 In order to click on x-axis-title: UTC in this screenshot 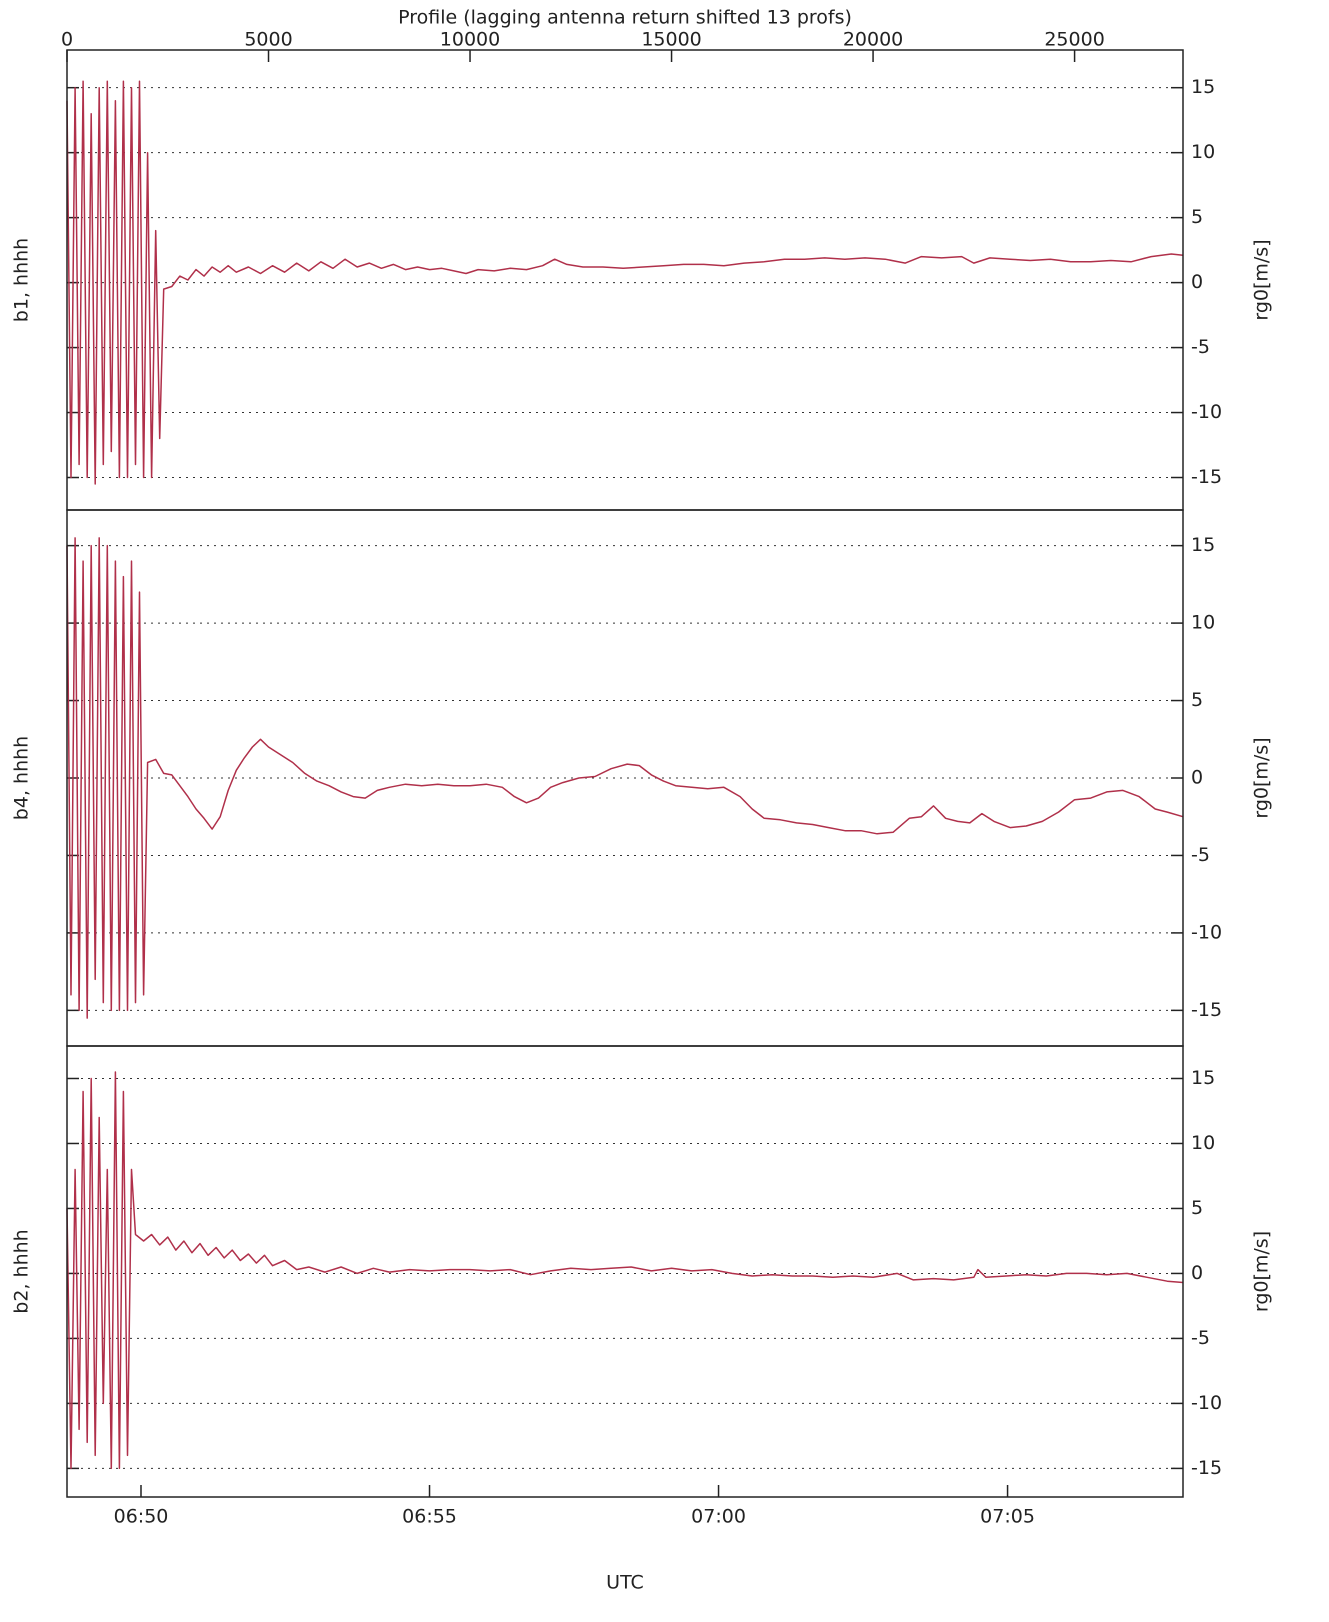, I will do `click(625, 1583)`.